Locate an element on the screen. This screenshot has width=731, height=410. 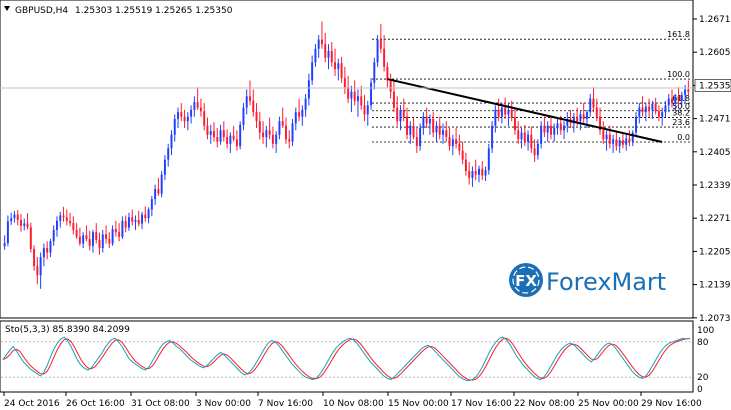
forexmart-logo: FX ForexMart is located at coordinates (587, 280).